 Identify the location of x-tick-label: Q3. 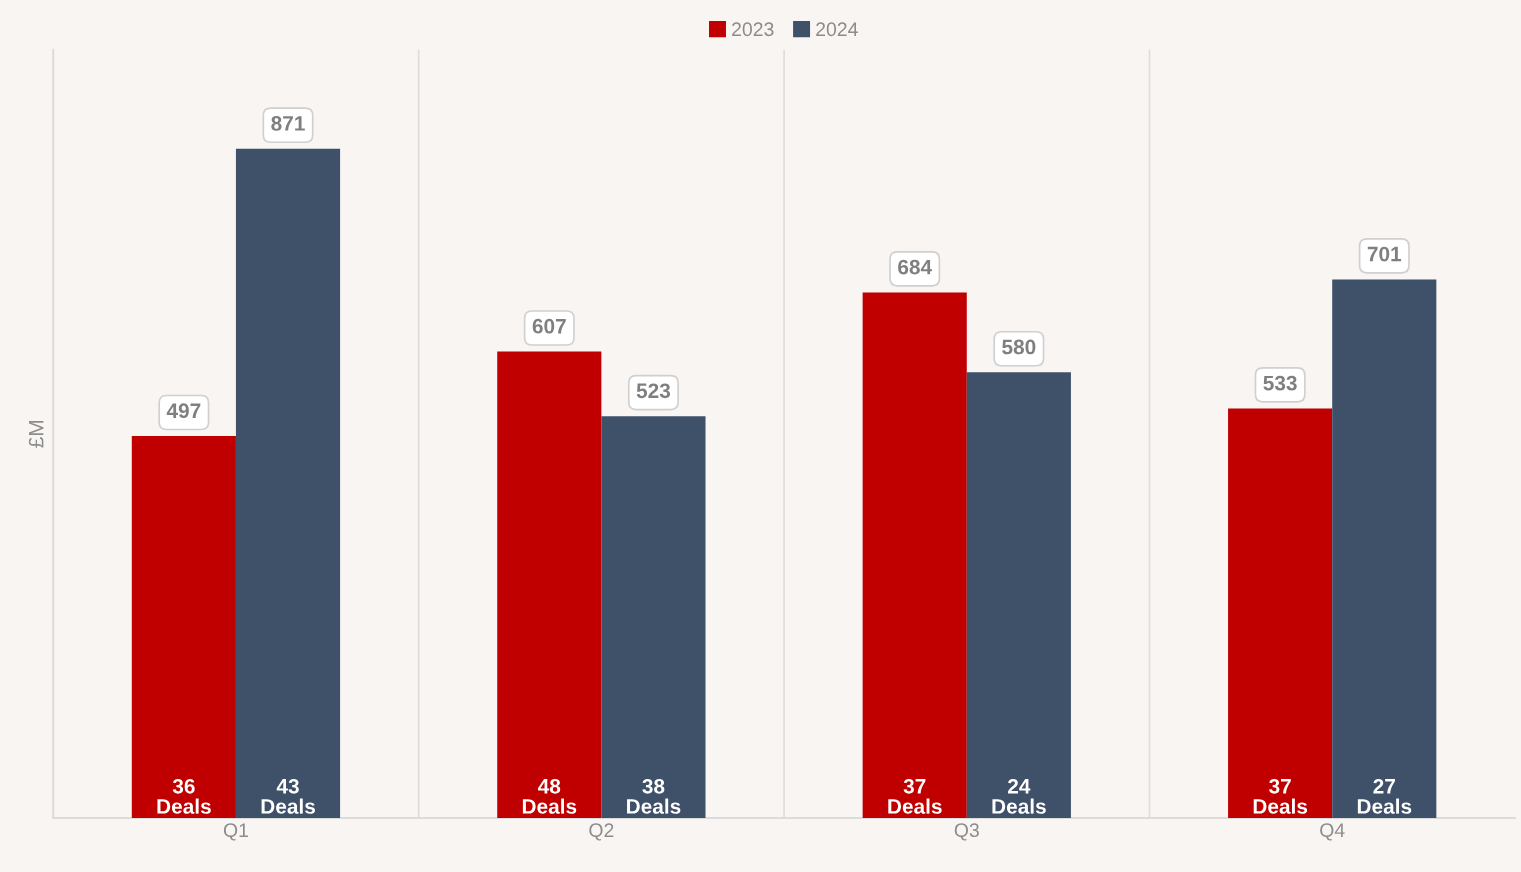
(966, 832).